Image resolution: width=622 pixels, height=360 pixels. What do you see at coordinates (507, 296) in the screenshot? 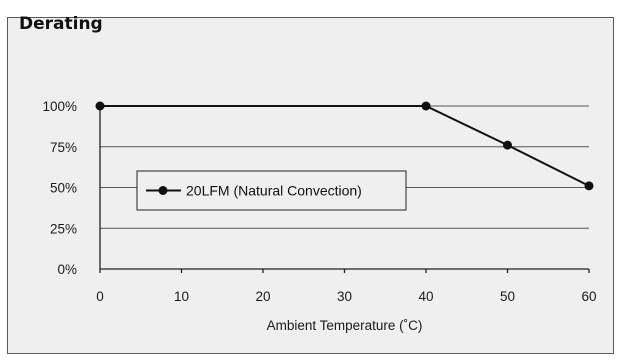
I see `x-tick-label: 50` at bounding box center [507, 296].